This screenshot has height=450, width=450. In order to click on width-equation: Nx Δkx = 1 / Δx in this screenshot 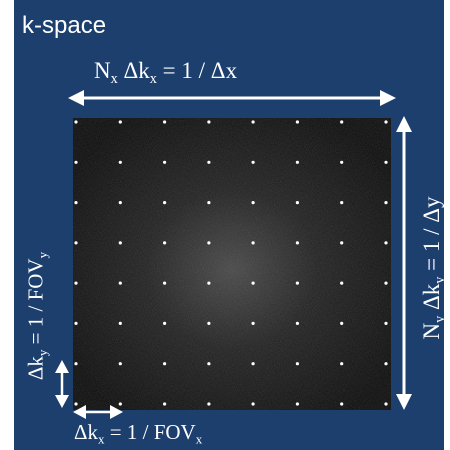, I will do `click(166, 72)`.